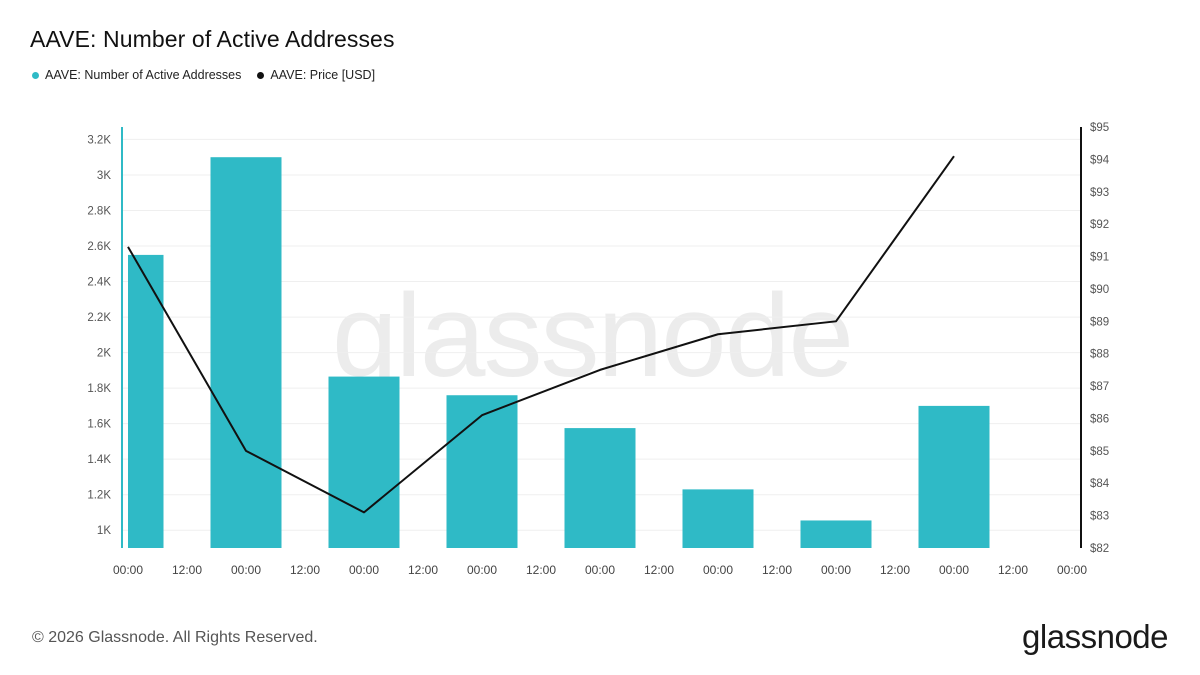 Image resolution: width=1200 pixels, height=675 pixels. What do you see at coordinates (1100, 484) in the screenshot?
I see `right-axis-tick-label: $84` at bounding box center [1100, 484].